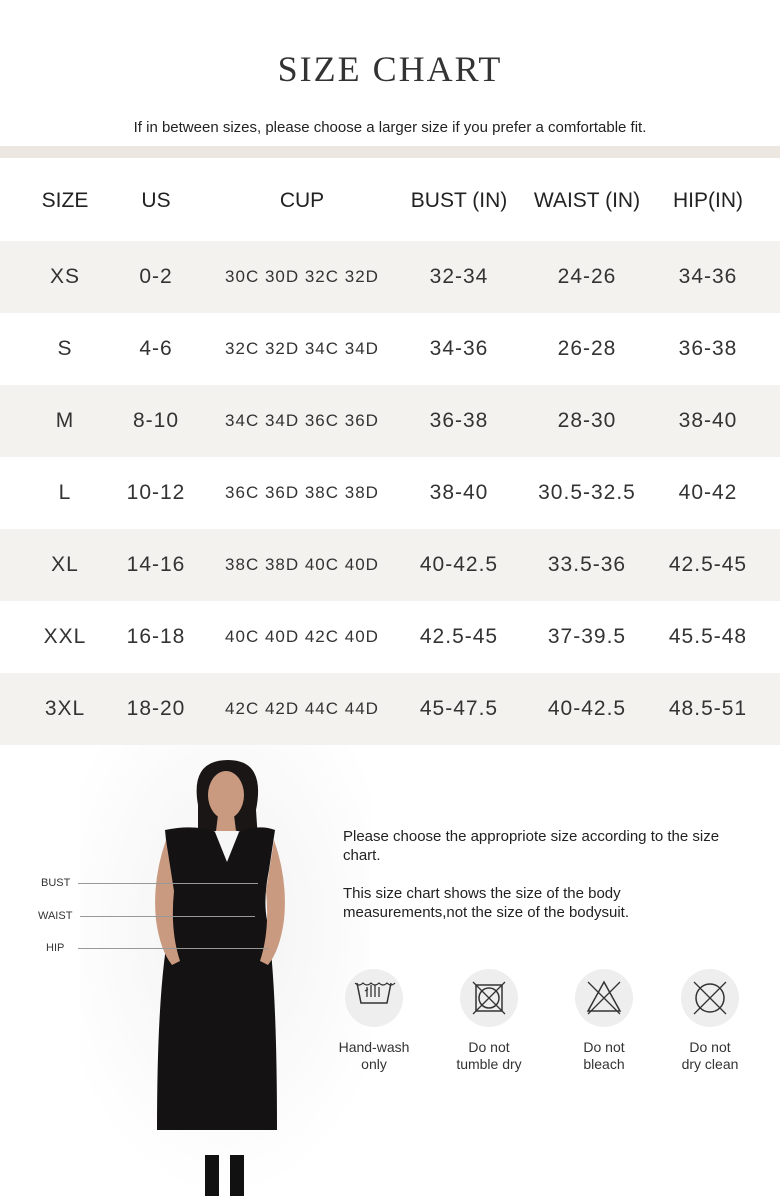 The height and width of the screenshot is (1201, 780). What do you see at coordinates (156, 564) in the screenshot?
I see `table-cell: 14-16` at bounding box center [156, 564].